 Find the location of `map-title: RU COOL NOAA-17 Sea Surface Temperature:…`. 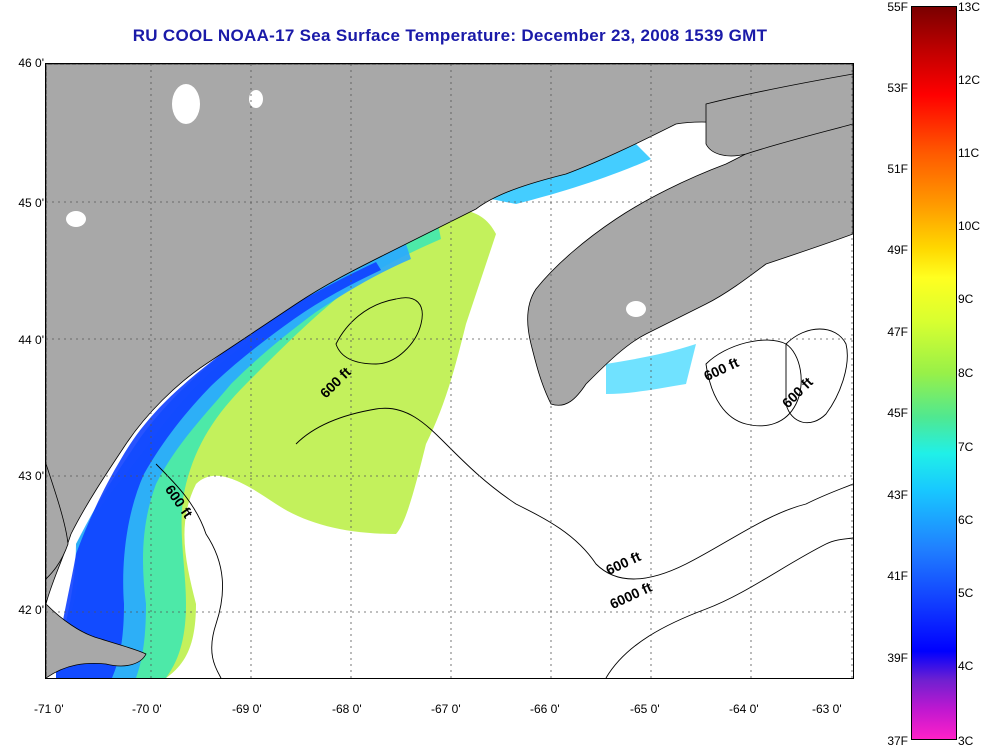

map-title: RU COOL NOAA-17 Sea Surface Temperature:… is located at coordinates (450, 35).